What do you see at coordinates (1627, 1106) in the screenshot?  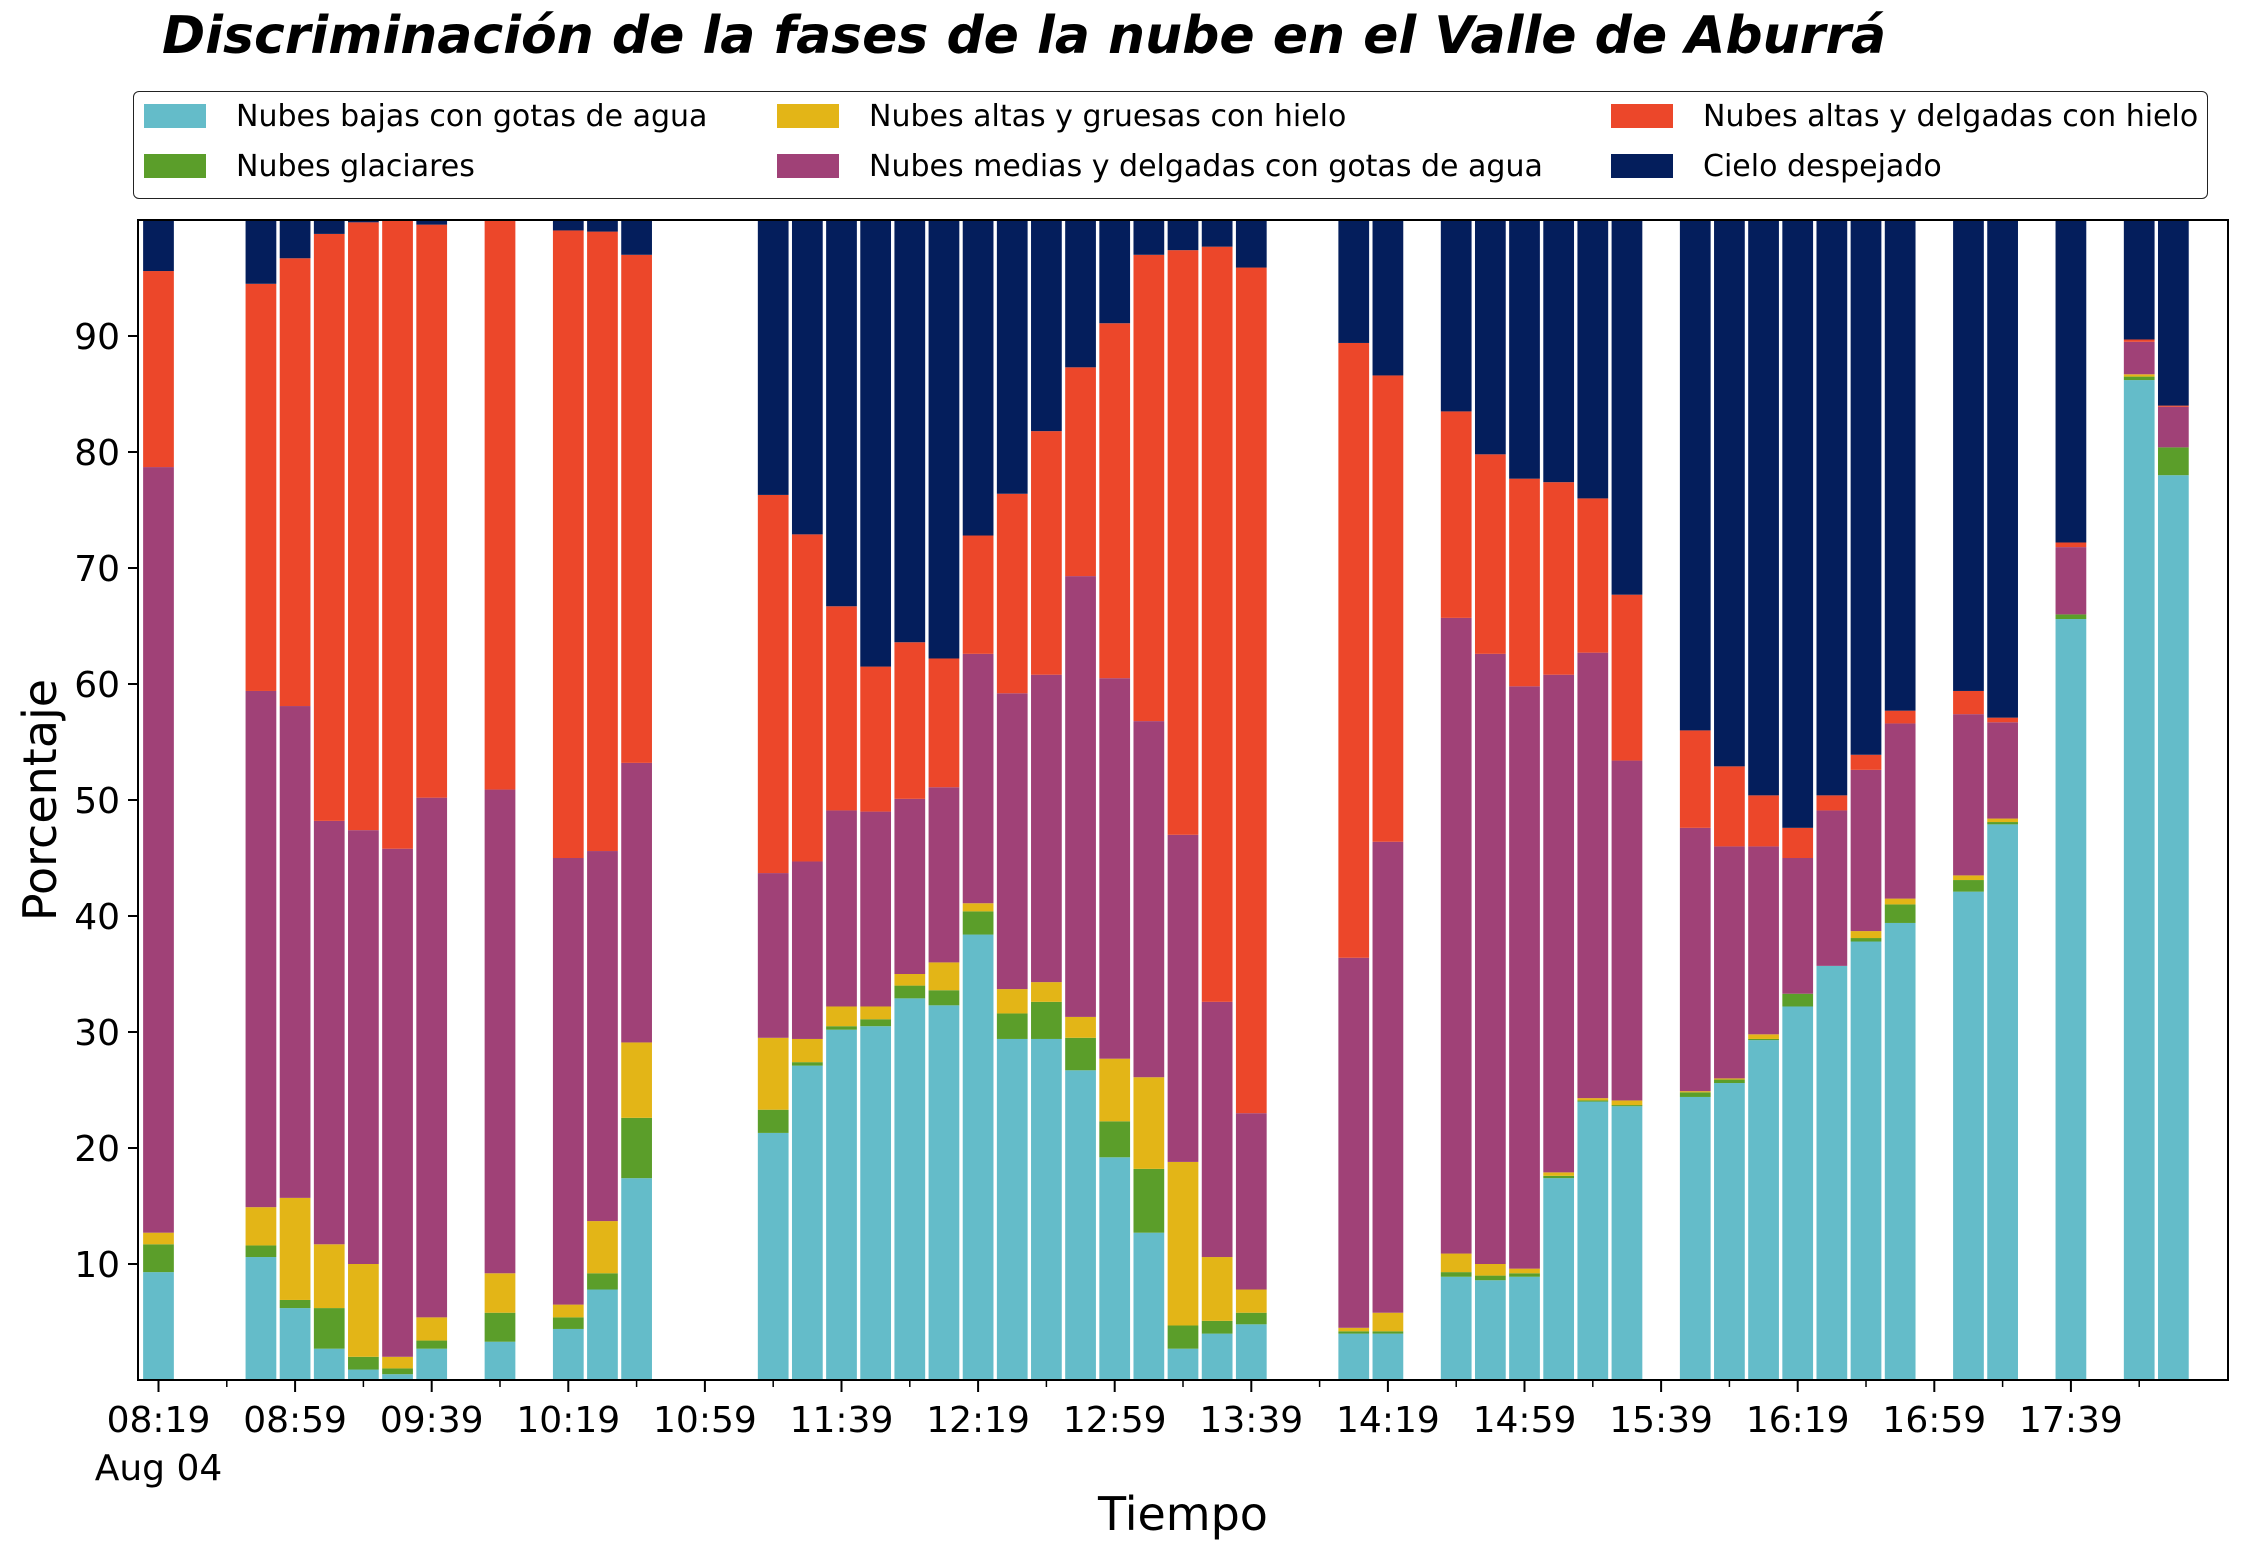 I see `bar-33-nubes-glaciares` at bounding box center [1627, 1106].